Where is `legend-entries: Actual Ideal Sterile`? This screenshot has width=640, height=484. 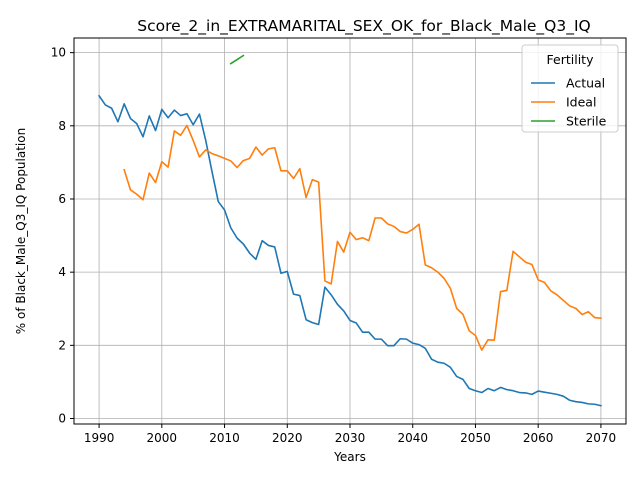 legend-entries: Actual Ideal Sterile is located at coordinates (569, 102).